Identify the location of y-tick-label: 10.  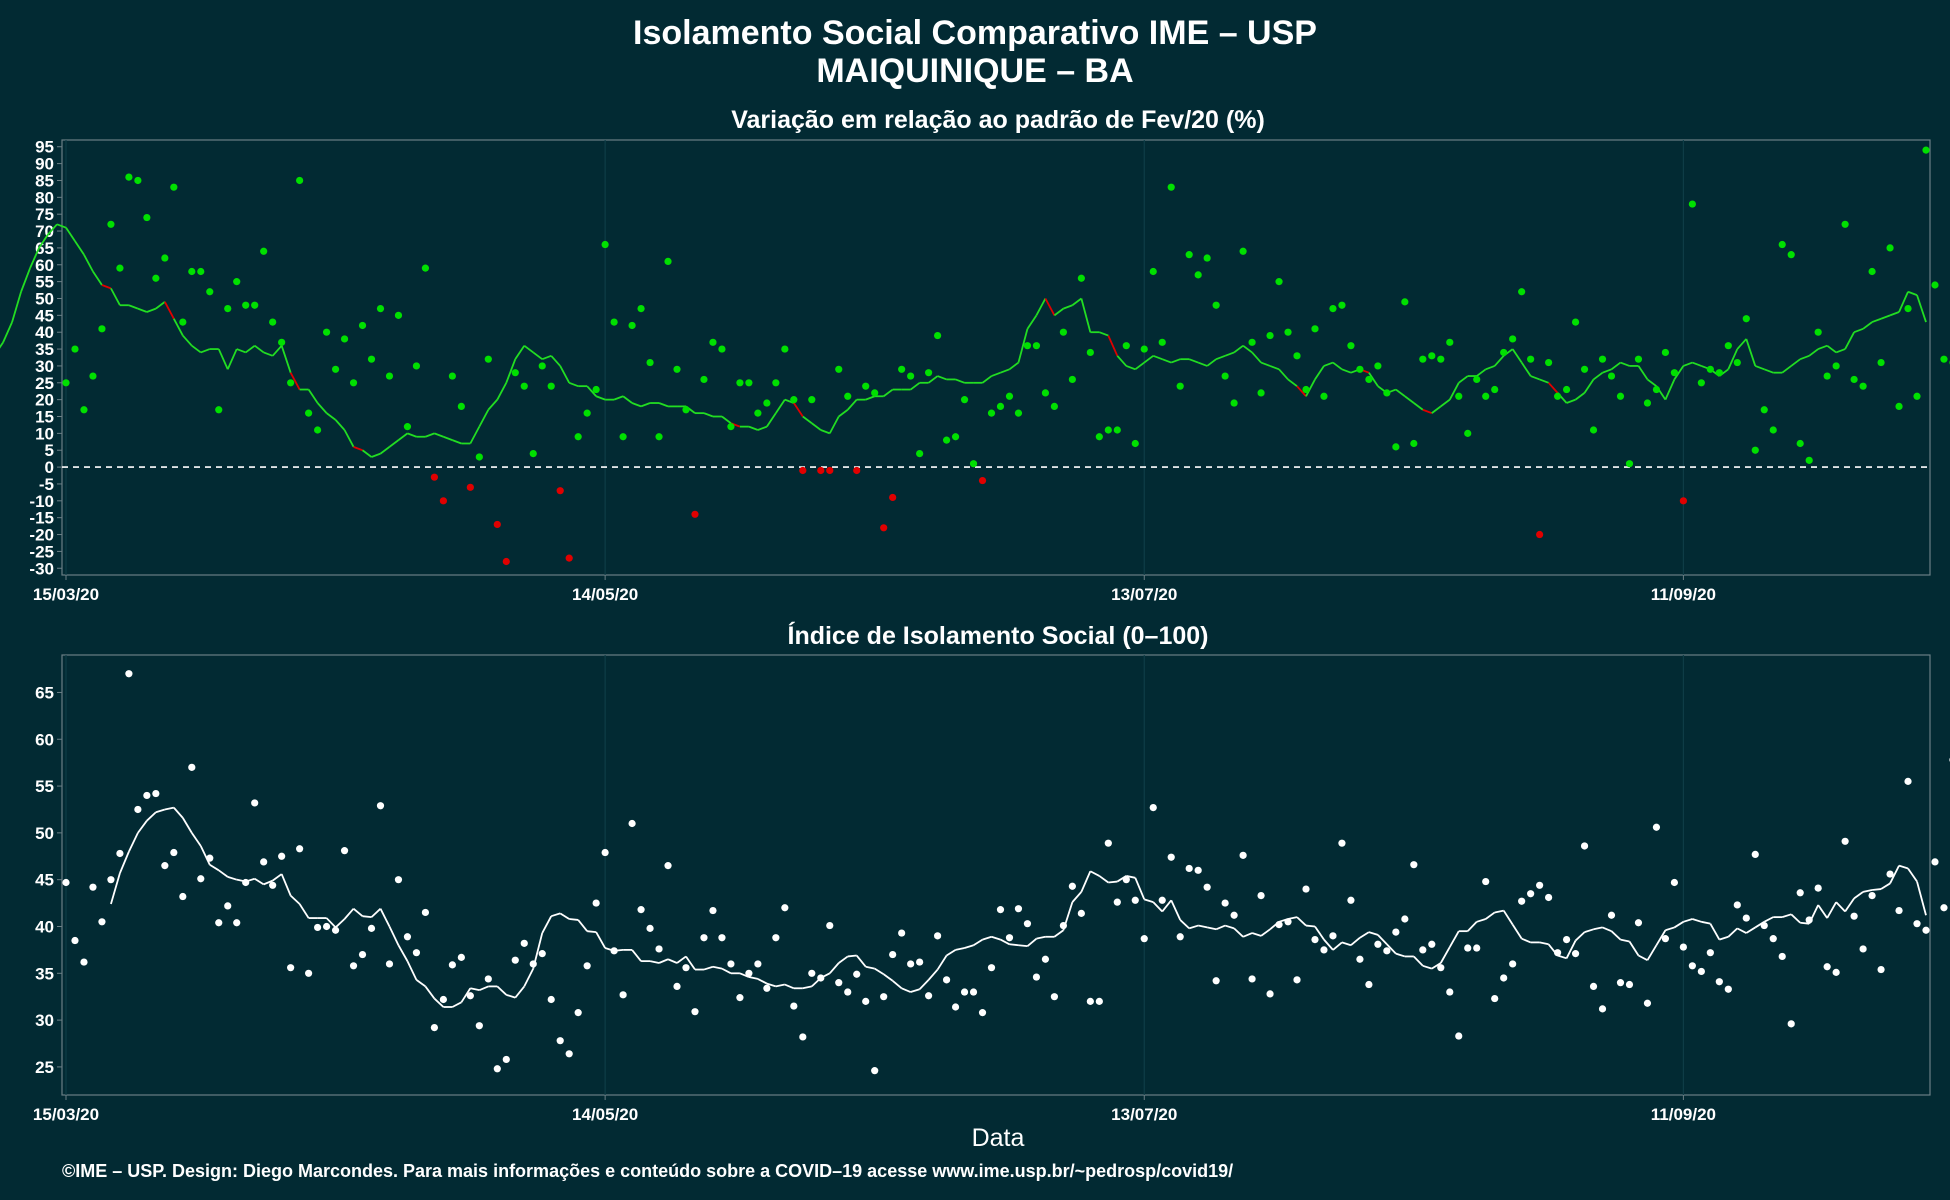
(44, 433).